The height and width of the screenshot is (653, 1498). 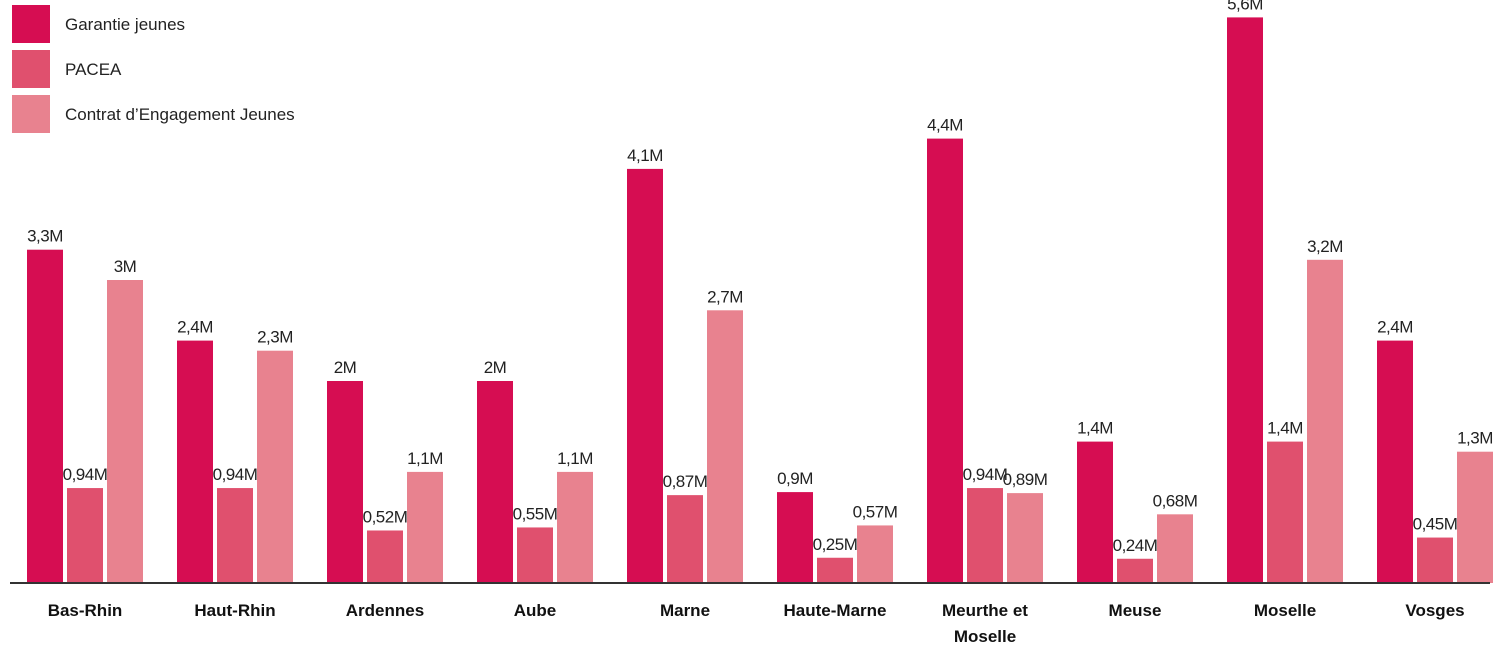 I want to click on x-tick-label: Aube, so click(x=535, y=610).